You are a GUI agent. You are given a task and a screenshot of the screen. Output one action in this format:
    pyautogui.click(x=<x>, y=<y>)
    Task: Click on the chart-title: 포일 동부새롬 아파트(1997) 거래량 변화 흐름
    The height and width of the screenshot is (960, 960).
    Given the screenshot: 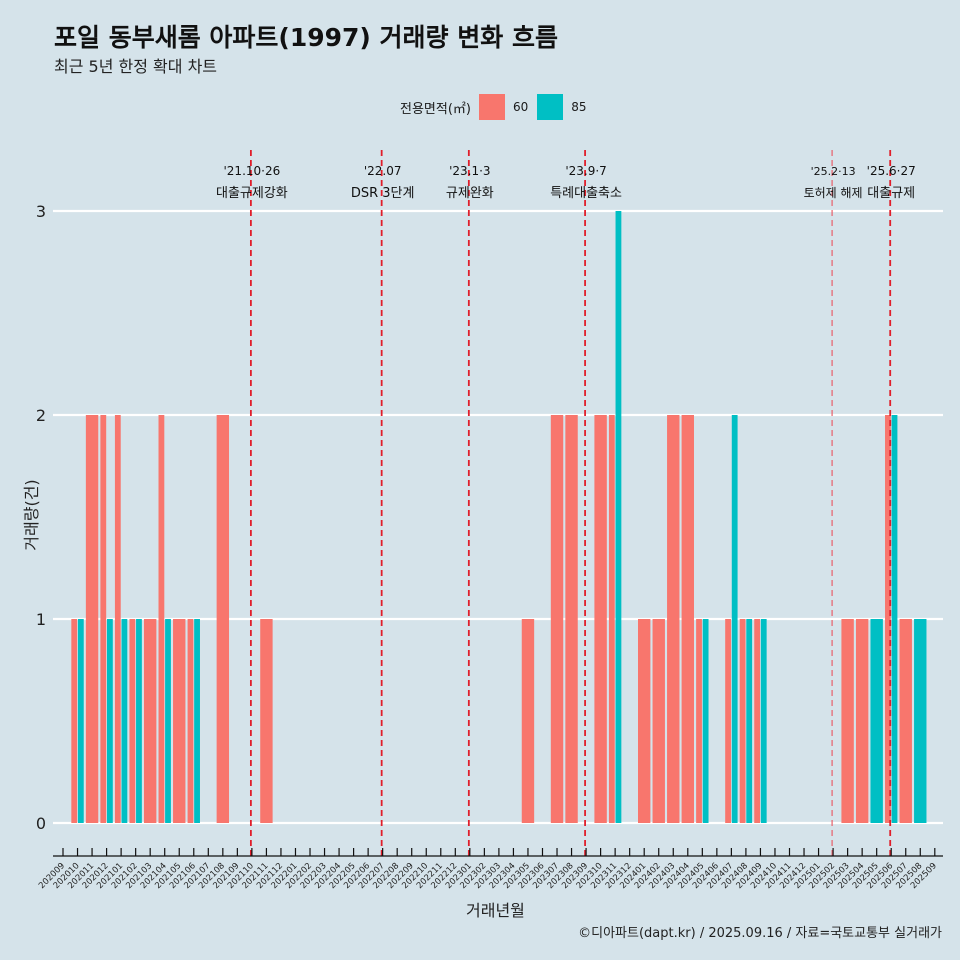 What is the action you would take?
    pyautogui.click(x=306, y=37)
    